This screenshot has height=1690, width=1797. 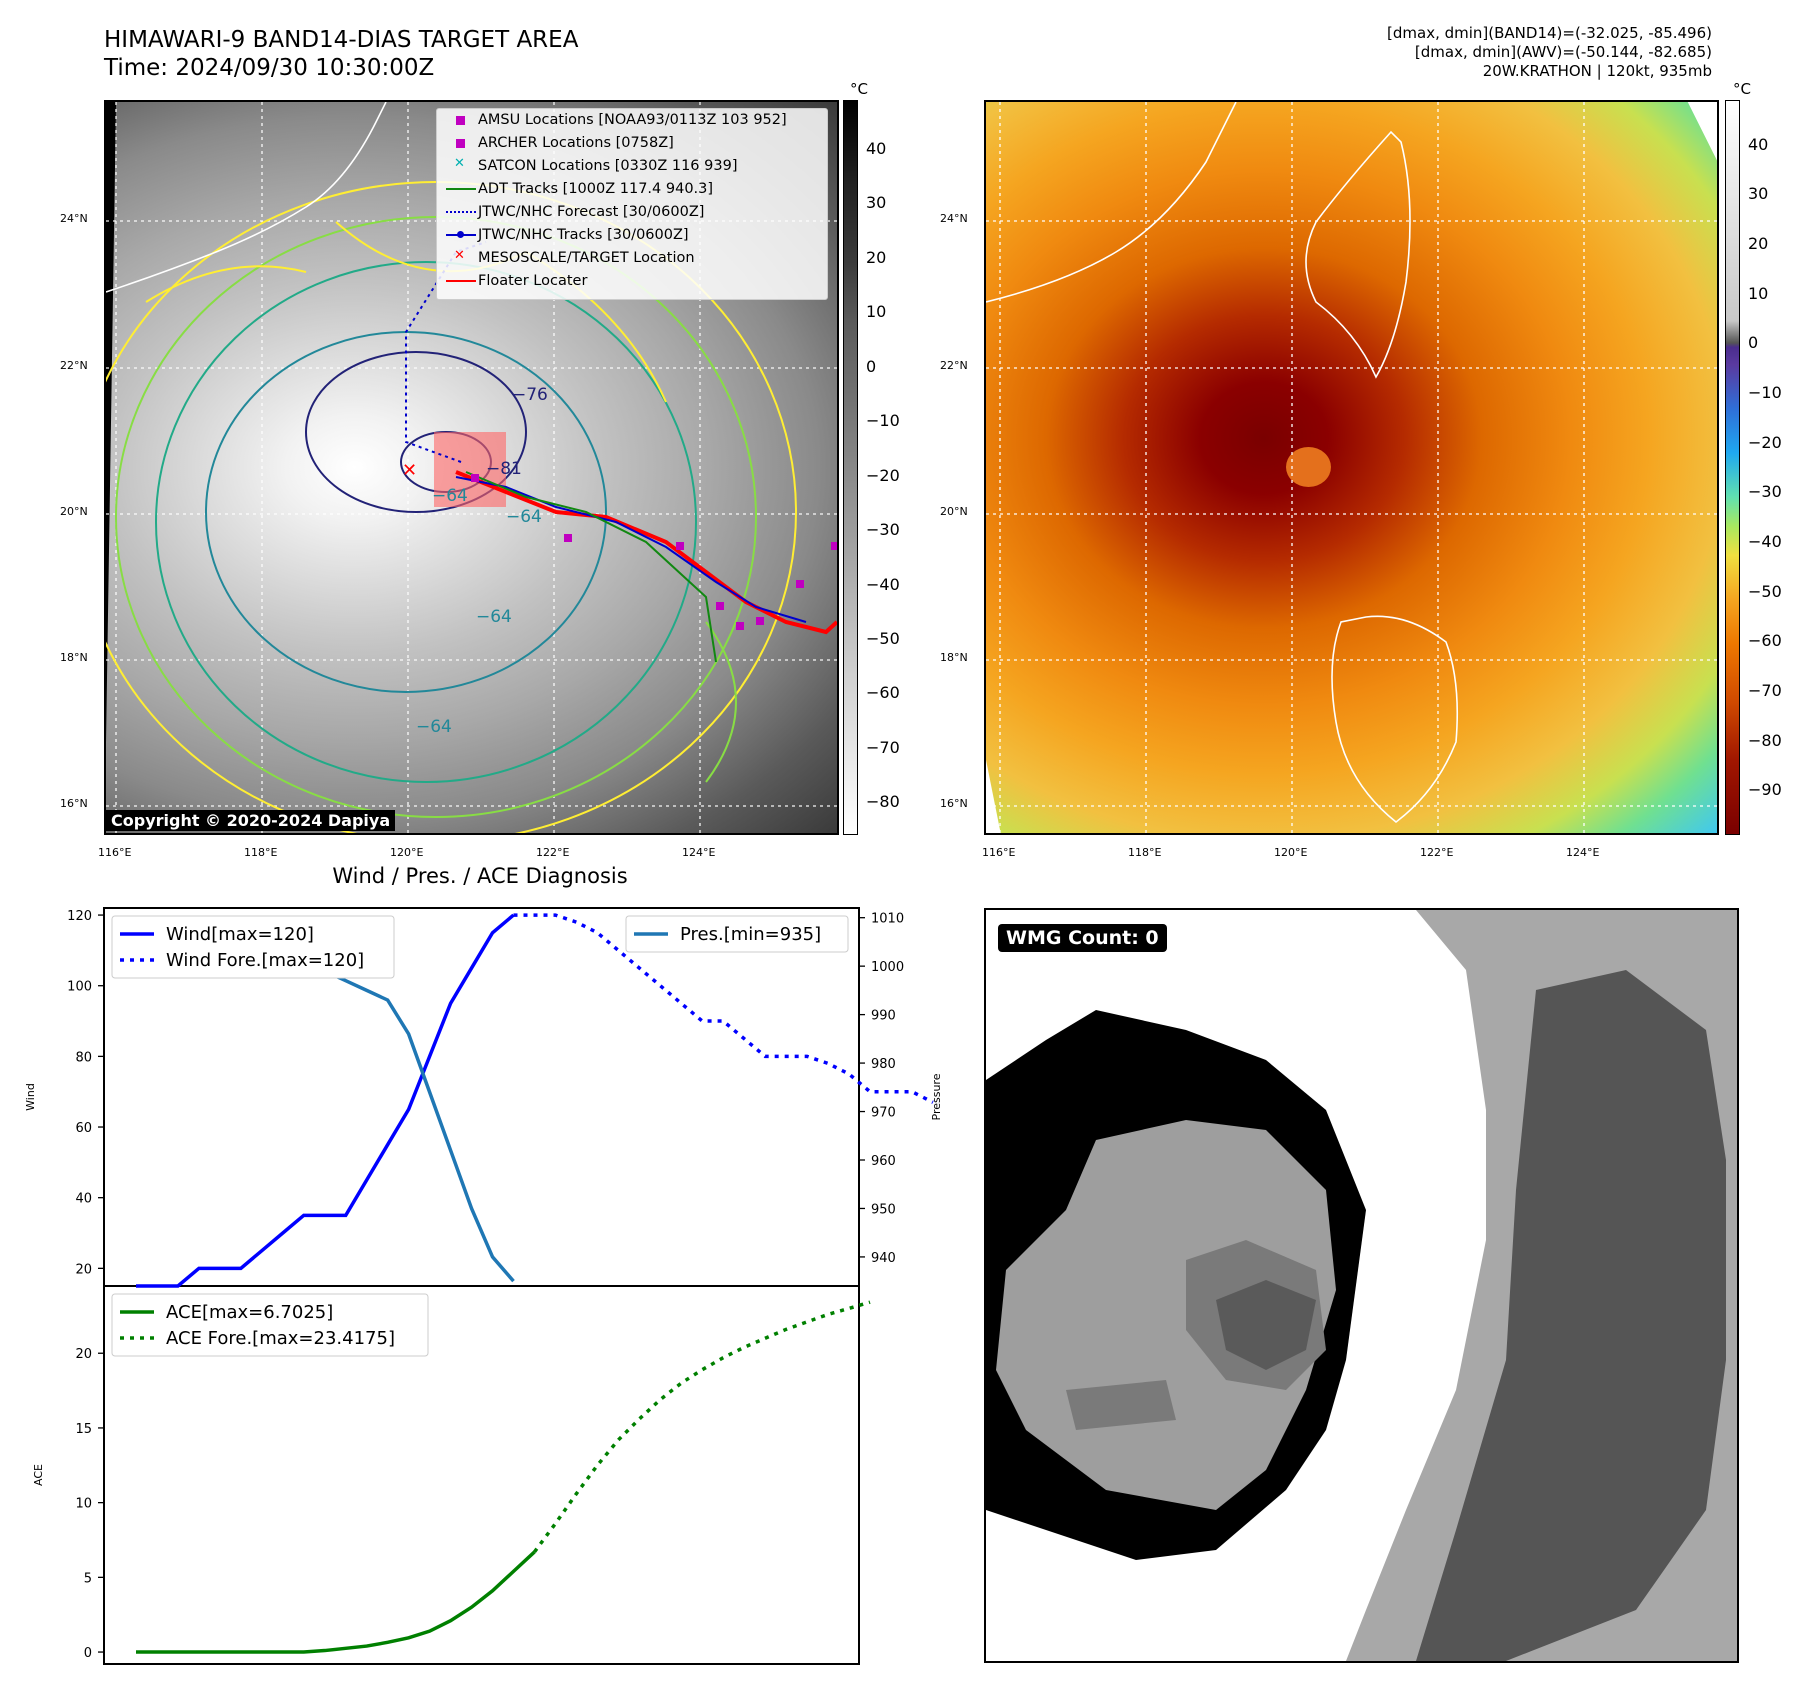 What do you see at coordinates (533, 281) in the screenshot?
I see `legend-label: Floater Locater` at bounding box center [533, 281].